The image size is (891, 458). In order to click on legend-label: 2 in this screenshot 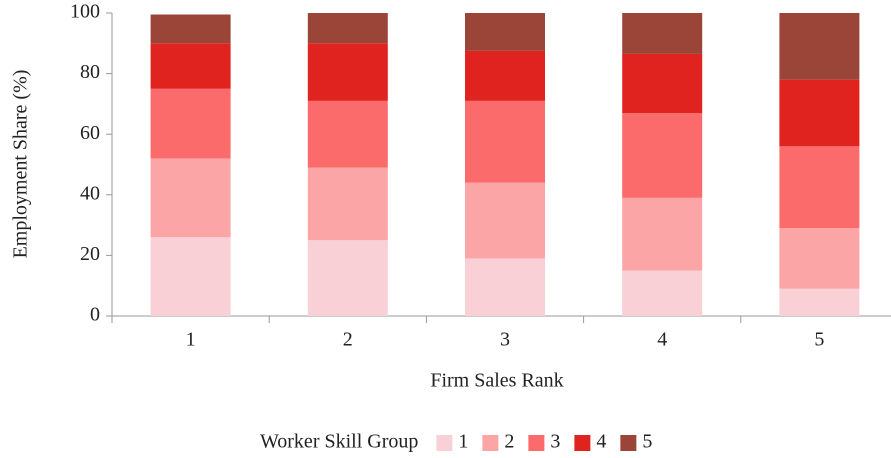, I will do `click(509, 442)`.